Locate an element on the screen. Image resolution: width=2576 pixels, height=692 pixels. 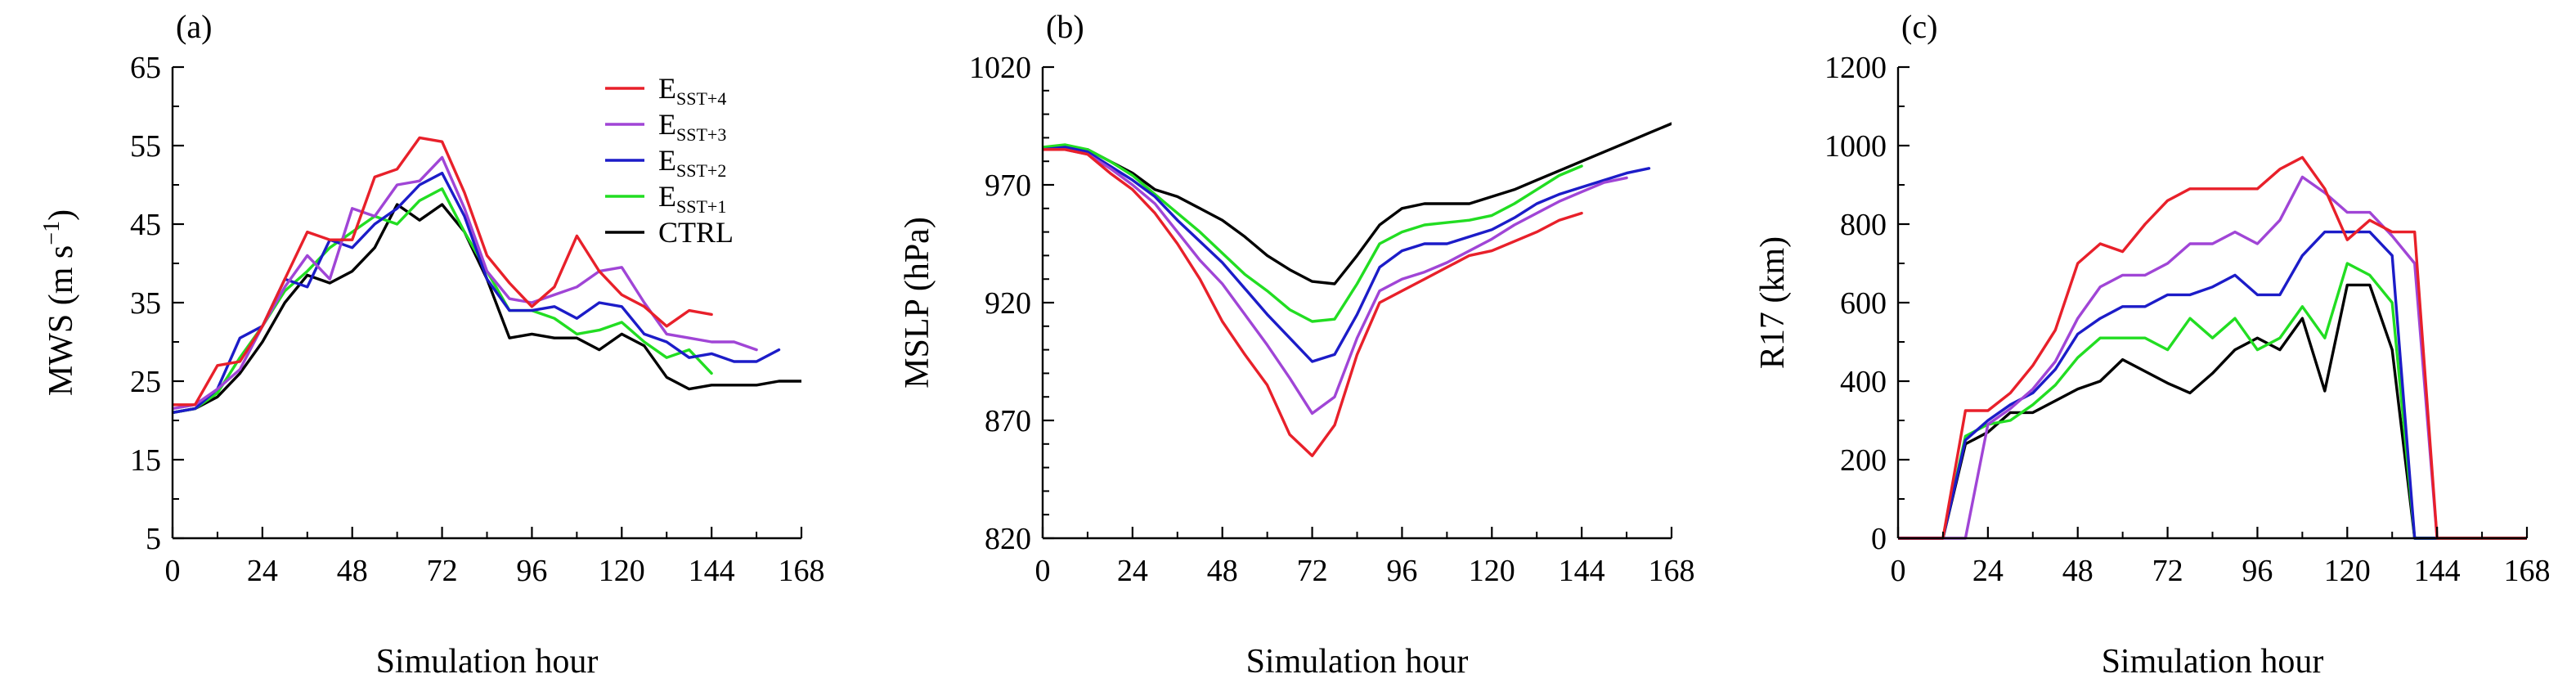
panel-b-y-axis-title: MSLP (hPa) is located at coordinates (918, 303).